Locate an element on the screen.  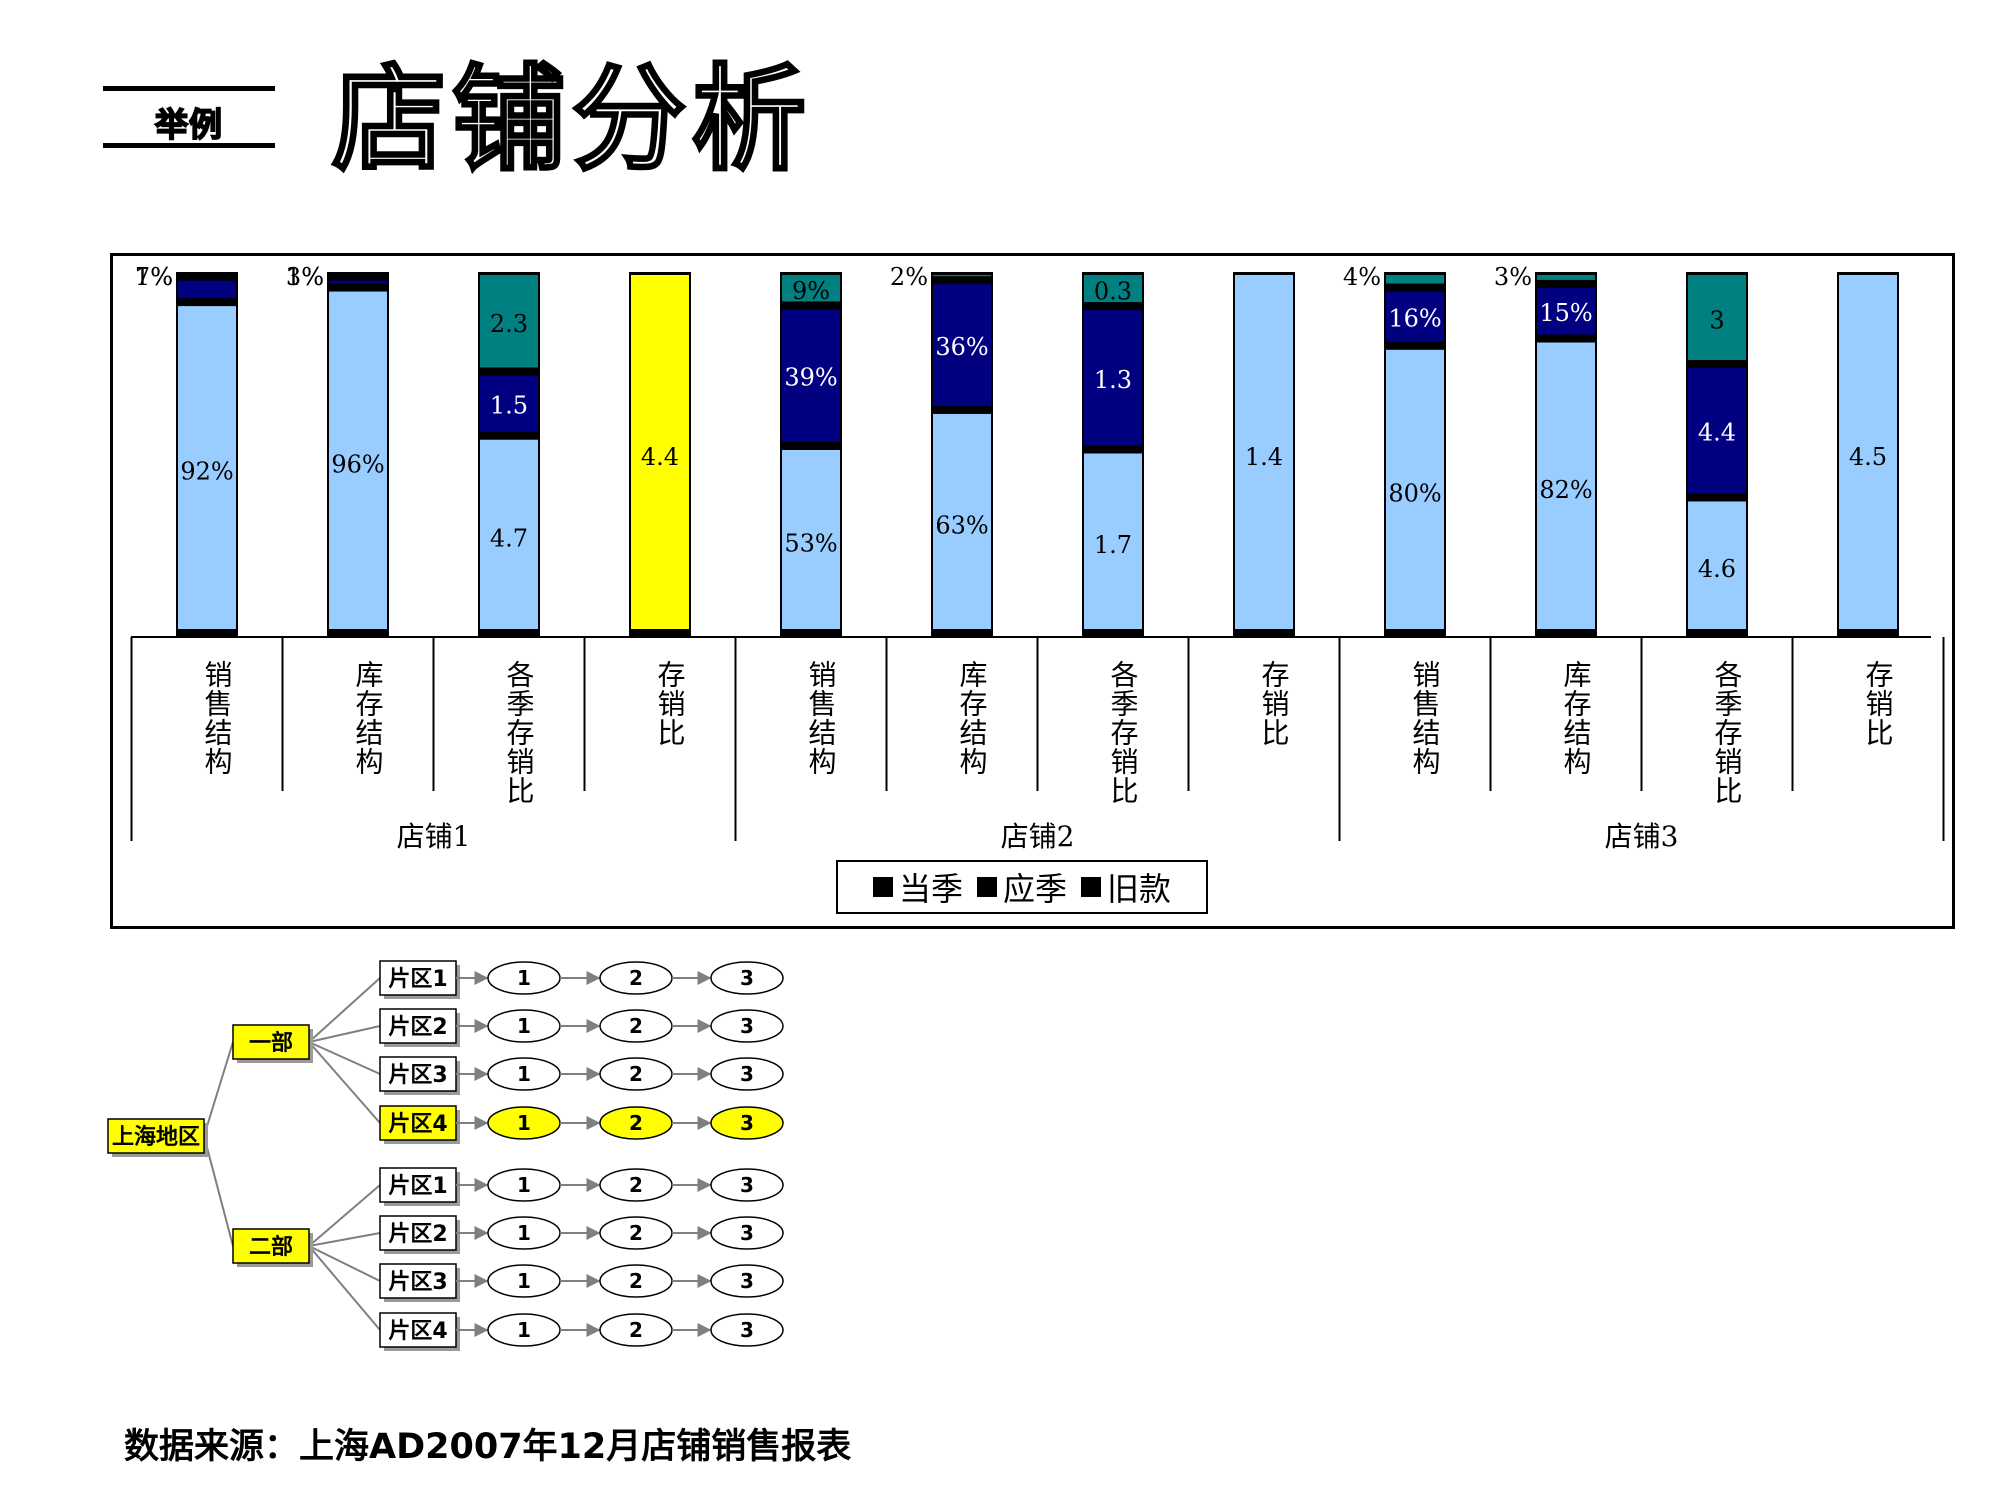
data-label: 1.4 is located at coordinates (1264, 457).